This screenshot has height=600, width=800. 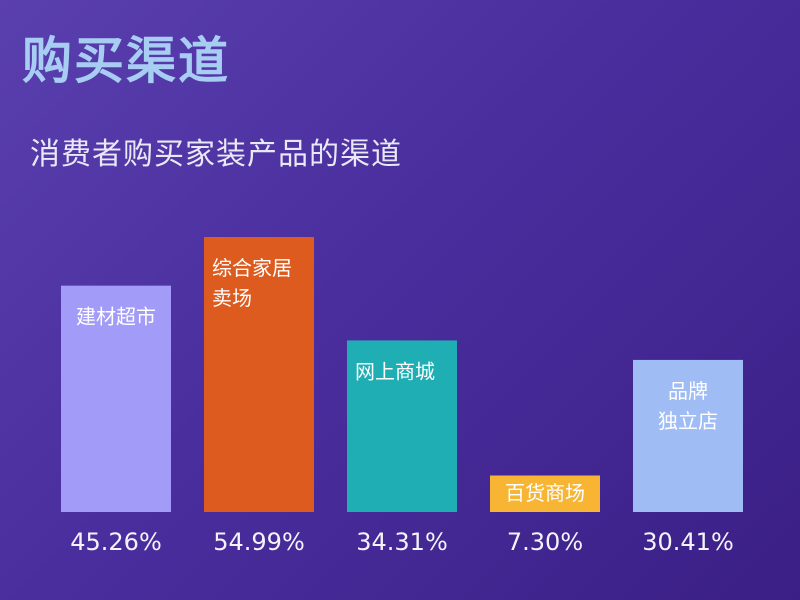 I want to click on bar-label-3: 网上商城, so click(x=395, y=371).